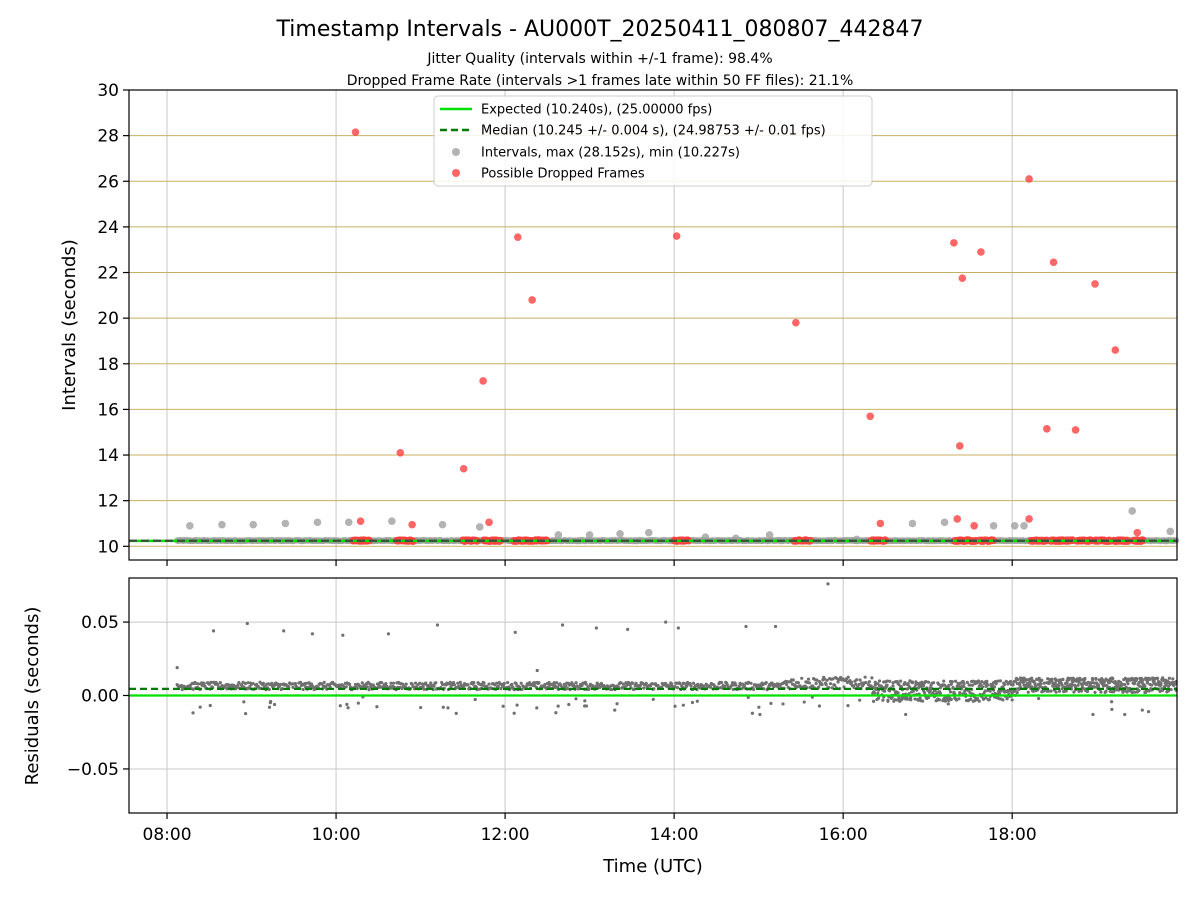 This screenshot has height=900, width=1200. Describe the element at coordinates (653, 141) in the screenshot. I see `legend-box` at that location.